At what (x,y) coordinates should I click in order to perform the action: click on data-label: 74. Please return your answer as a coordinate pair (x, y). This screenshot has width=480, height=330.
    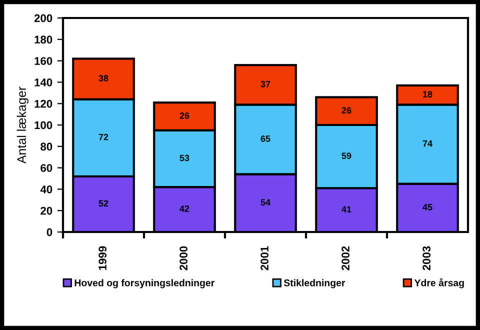
    Looking at the image, I should click on (427, 143).